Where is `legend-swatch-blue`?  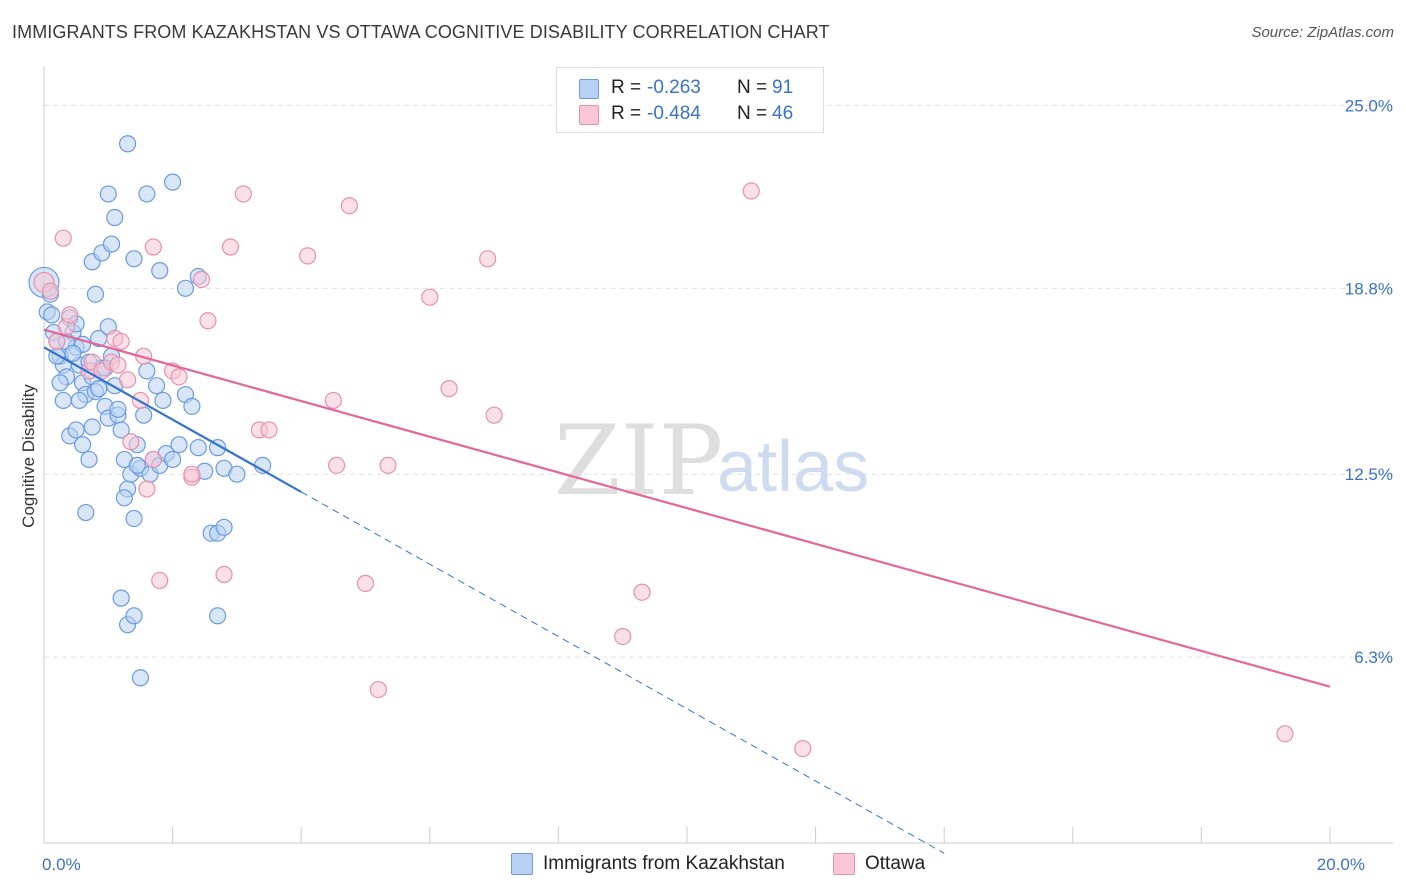 legend-swatch-blue is located at coordinates (589, 89).